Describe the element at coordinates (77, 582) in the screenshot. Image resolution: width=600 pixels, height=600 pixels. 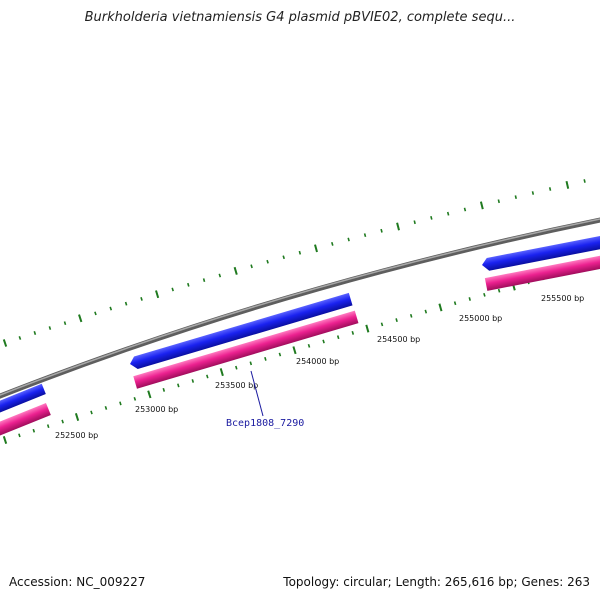
I see `accession-label: Accession: NC_009227` at that location.